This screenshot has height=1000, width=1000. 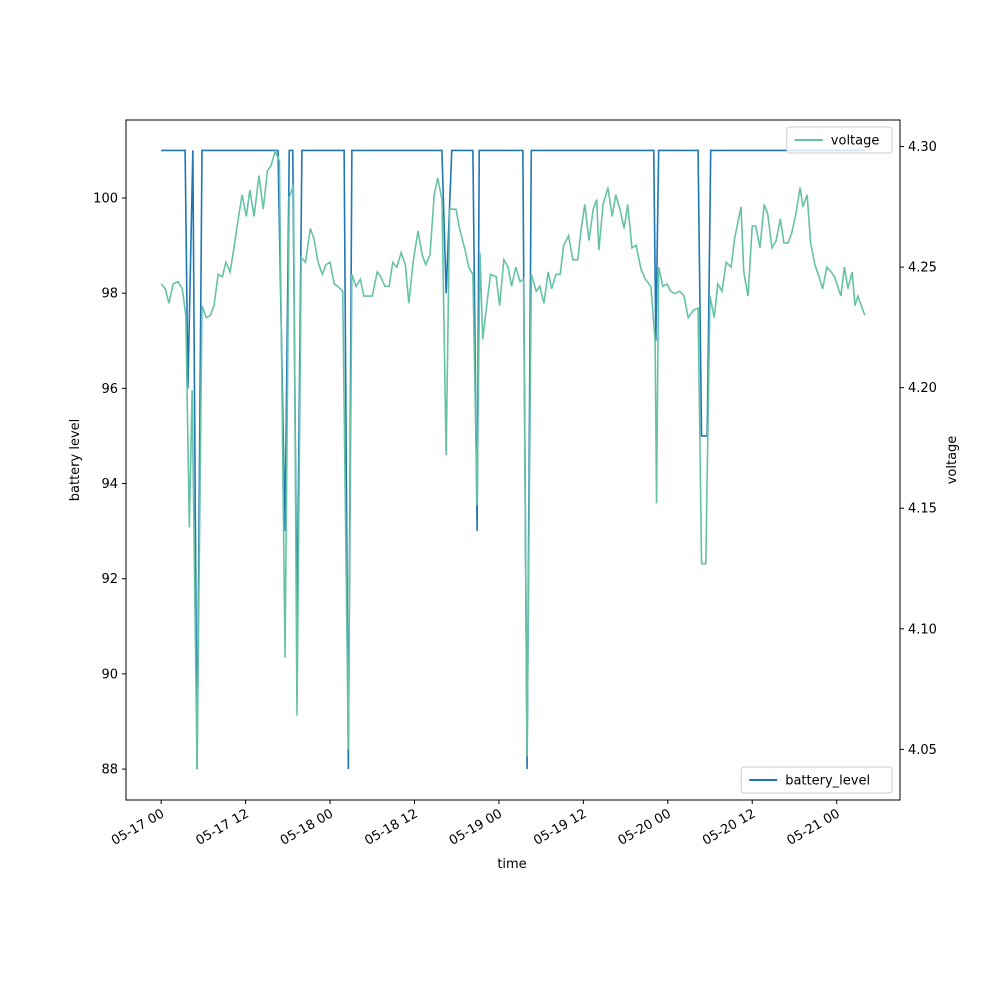 I want to click on y2-tick-label: 4.10, so click(x=922, y=629).